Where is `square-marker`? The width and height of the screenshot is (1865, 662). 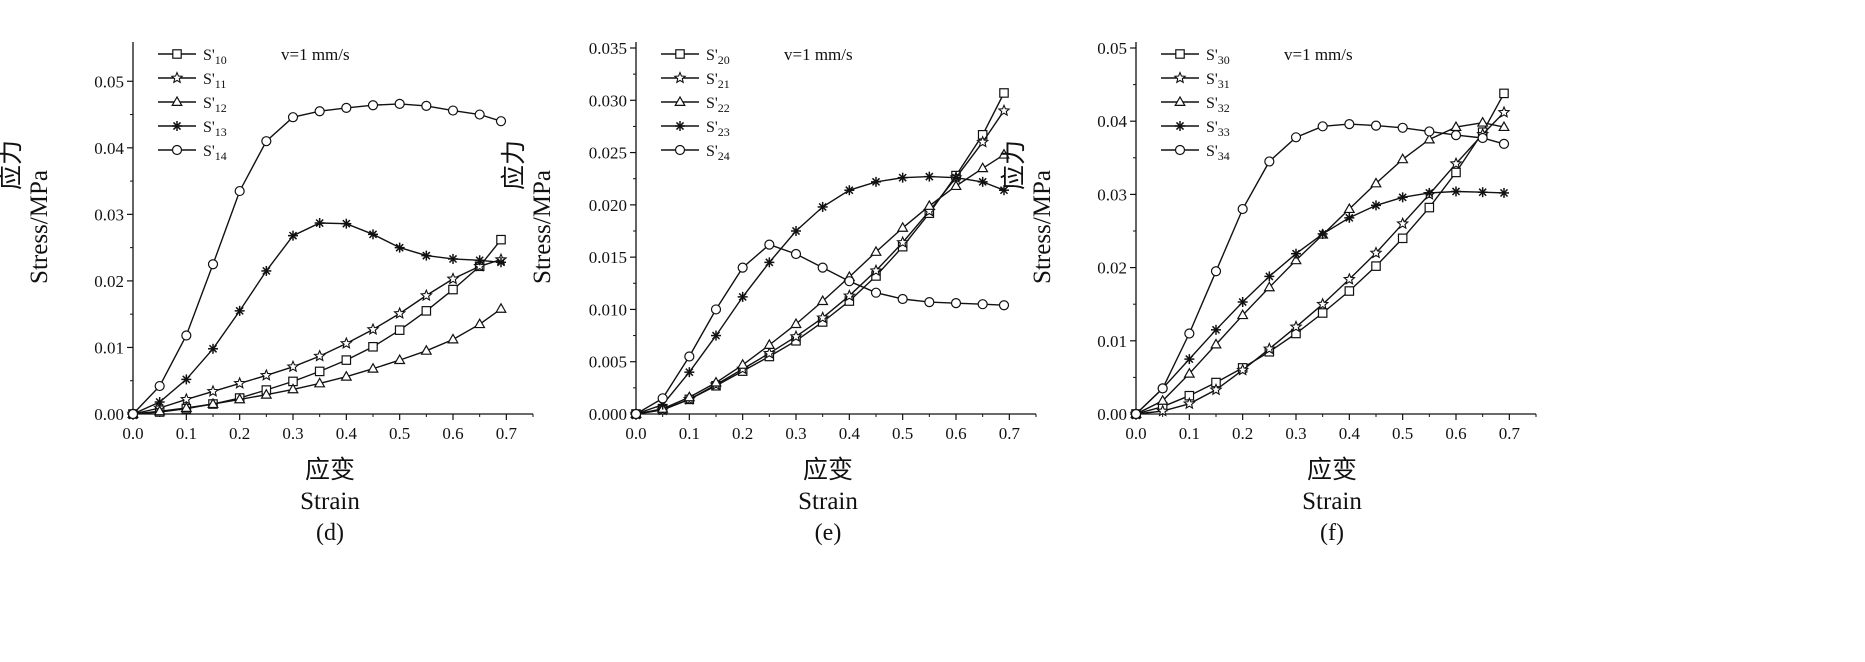 square-marker is located at coordinates (1180, 54).